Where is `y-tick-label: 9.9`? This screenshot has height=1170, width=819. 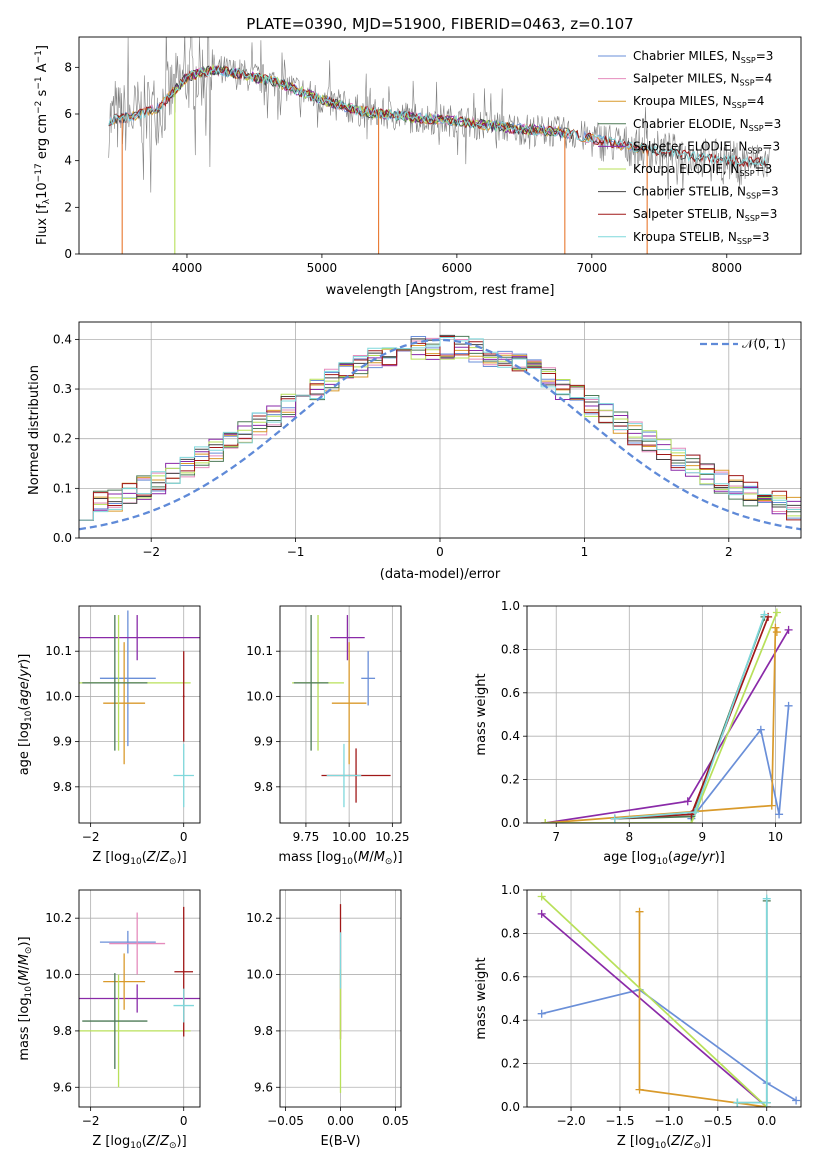
y-tick-label: 9.9 is located at coordinates (62, 742).